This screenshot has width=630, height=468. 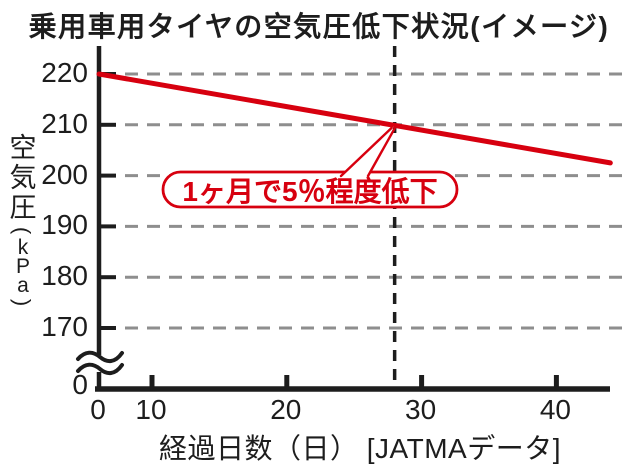 What do you see at coordinates (64, 326) in the screenshot?
I see `y-axis-tick-label: 170` at bounding box center [64, 326].